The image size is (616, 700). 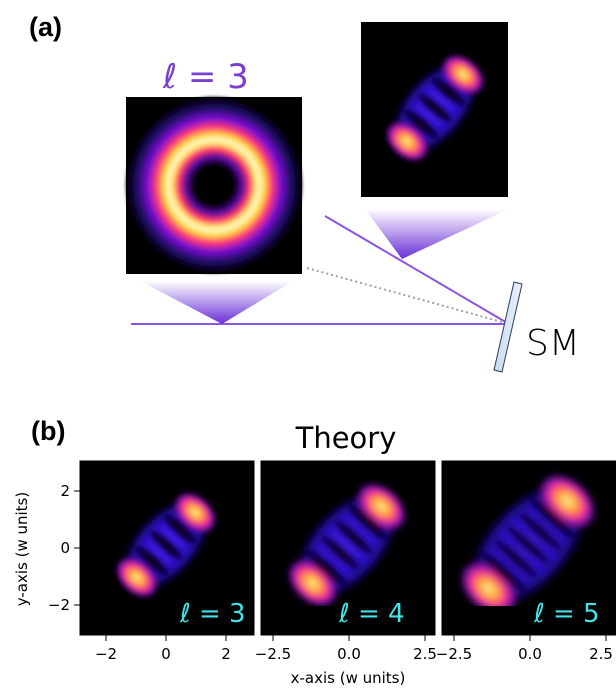 I want to click on plot-l4-label: ℓ = 4, so click(x=371, y=614).